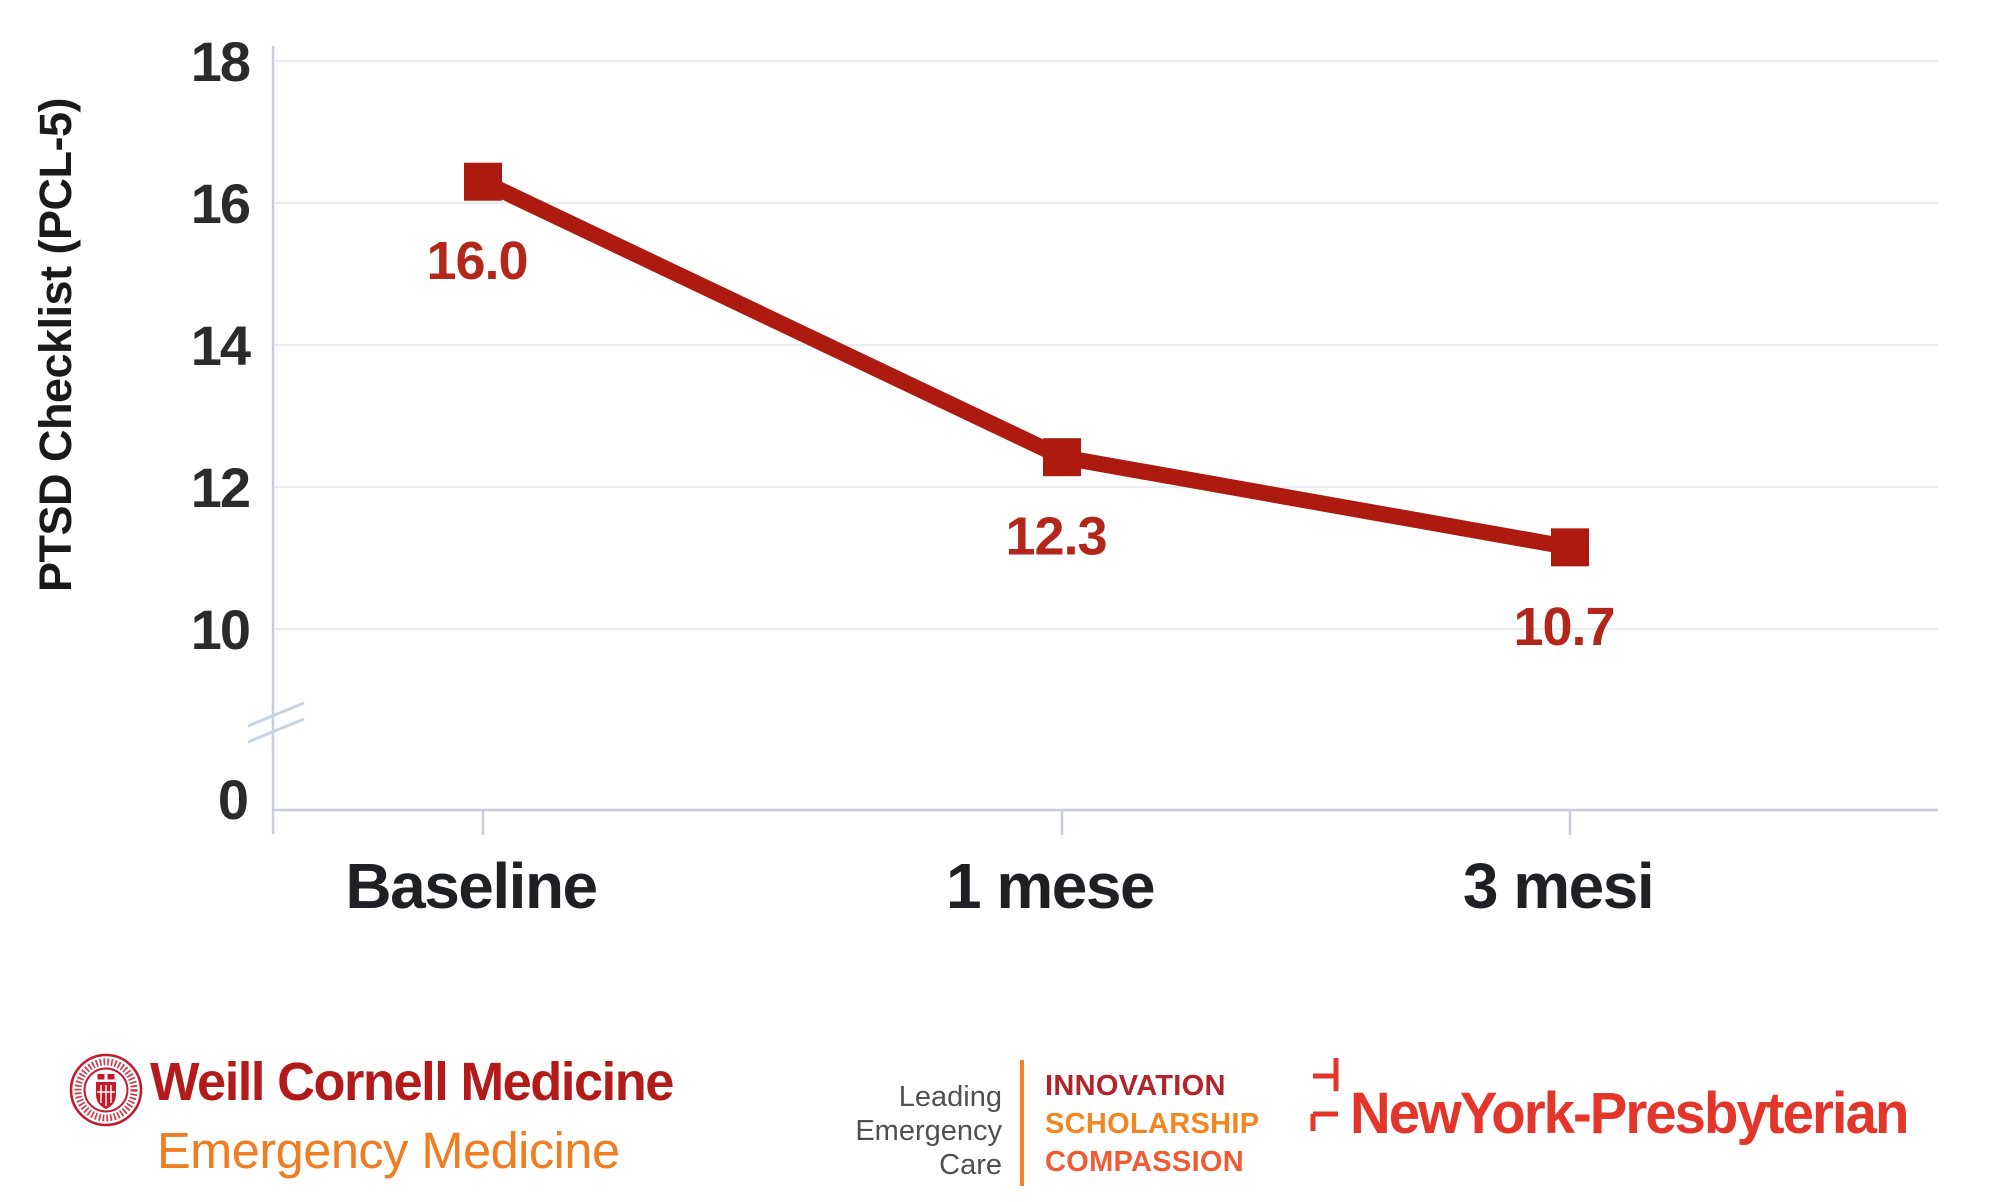  Describe the element at coordinates (233, 799) in the screenshot. I see `y-tick-label-zero: 0` at that location.